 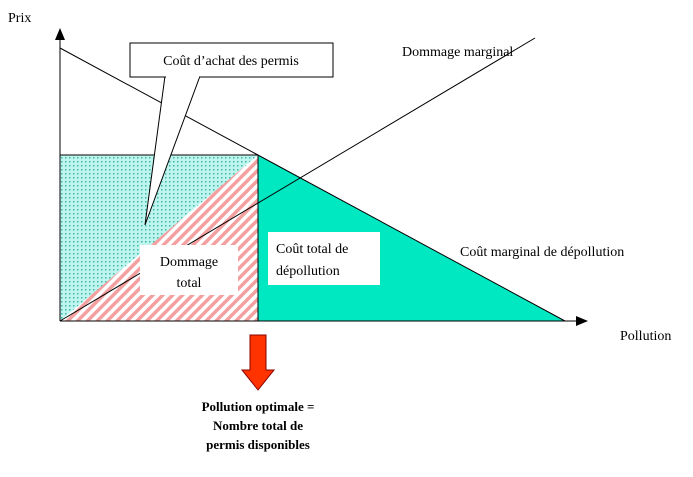 What do you see at coordinates (258, 425) in the screenshot?
I see `conclusion: Nombre total de` at bounding box center [258, 425].